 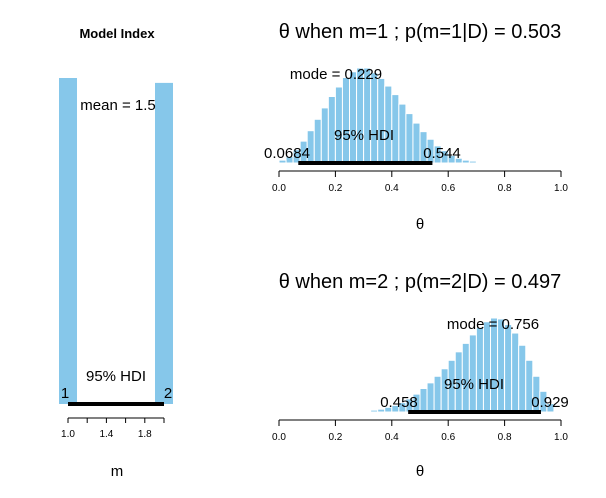 What do you see at coordinates (420, 32) in the screenshot?
I see `theta-m1-title: θ when m=1 ; p(m=1|D) = 0.503` at bounding box center [420, 32].